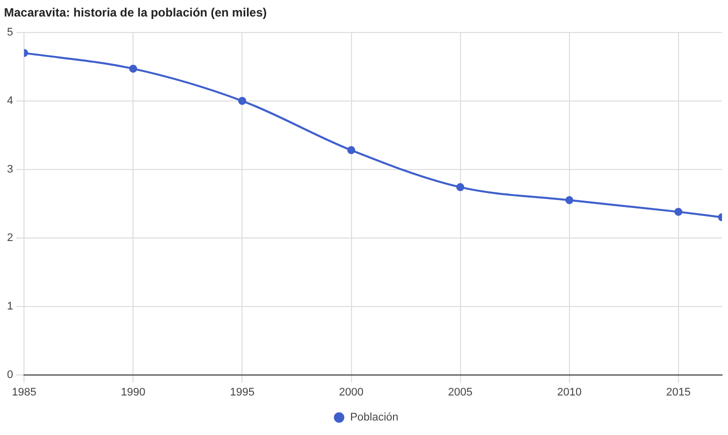  I want to click on x-tick-label: 2010, so click(569, 392).